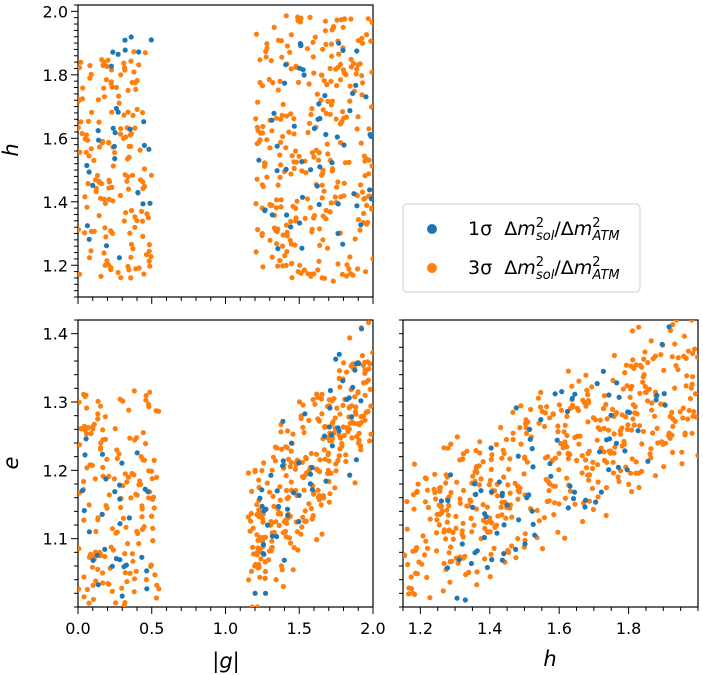  Describe the element at coordinates (299, 628) in the screenshot. I see `xtick-label: 1.5` at that location.